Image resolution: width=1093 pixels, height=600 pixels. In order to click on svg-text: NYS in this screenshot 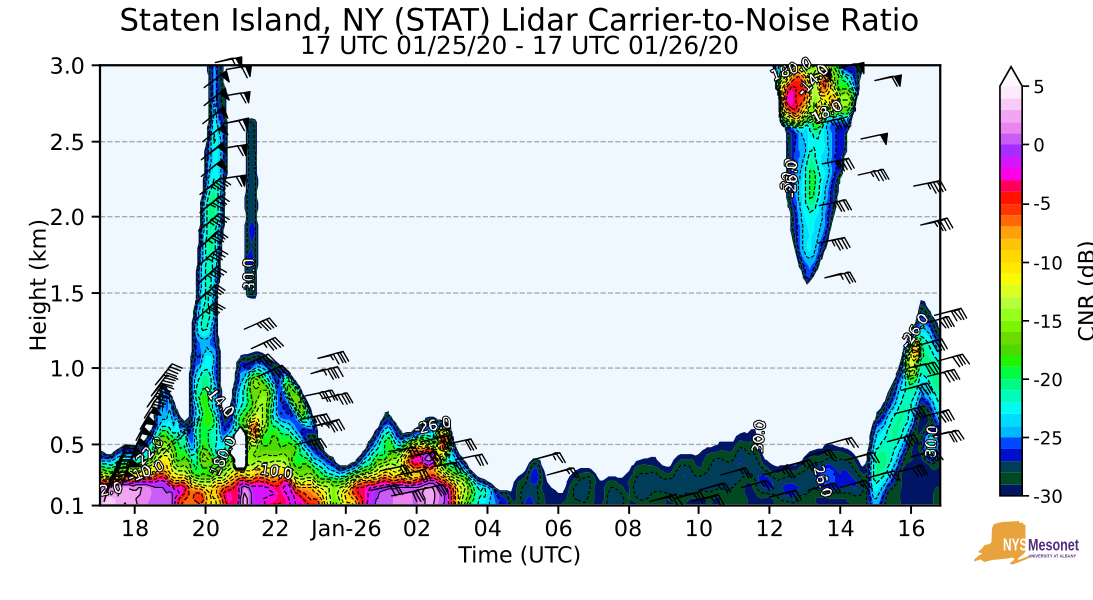, I will do `click(1015, 545)`.